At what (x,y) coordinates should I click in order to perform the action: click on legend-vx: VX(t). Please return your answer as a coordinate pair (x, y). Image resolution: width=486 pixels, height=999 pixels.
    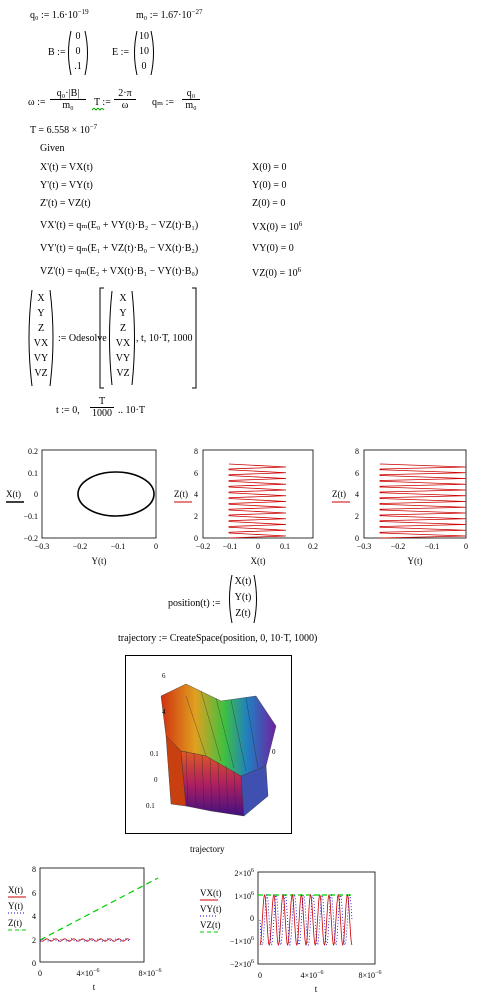
    Looking at the image, I should click on (211, 893).